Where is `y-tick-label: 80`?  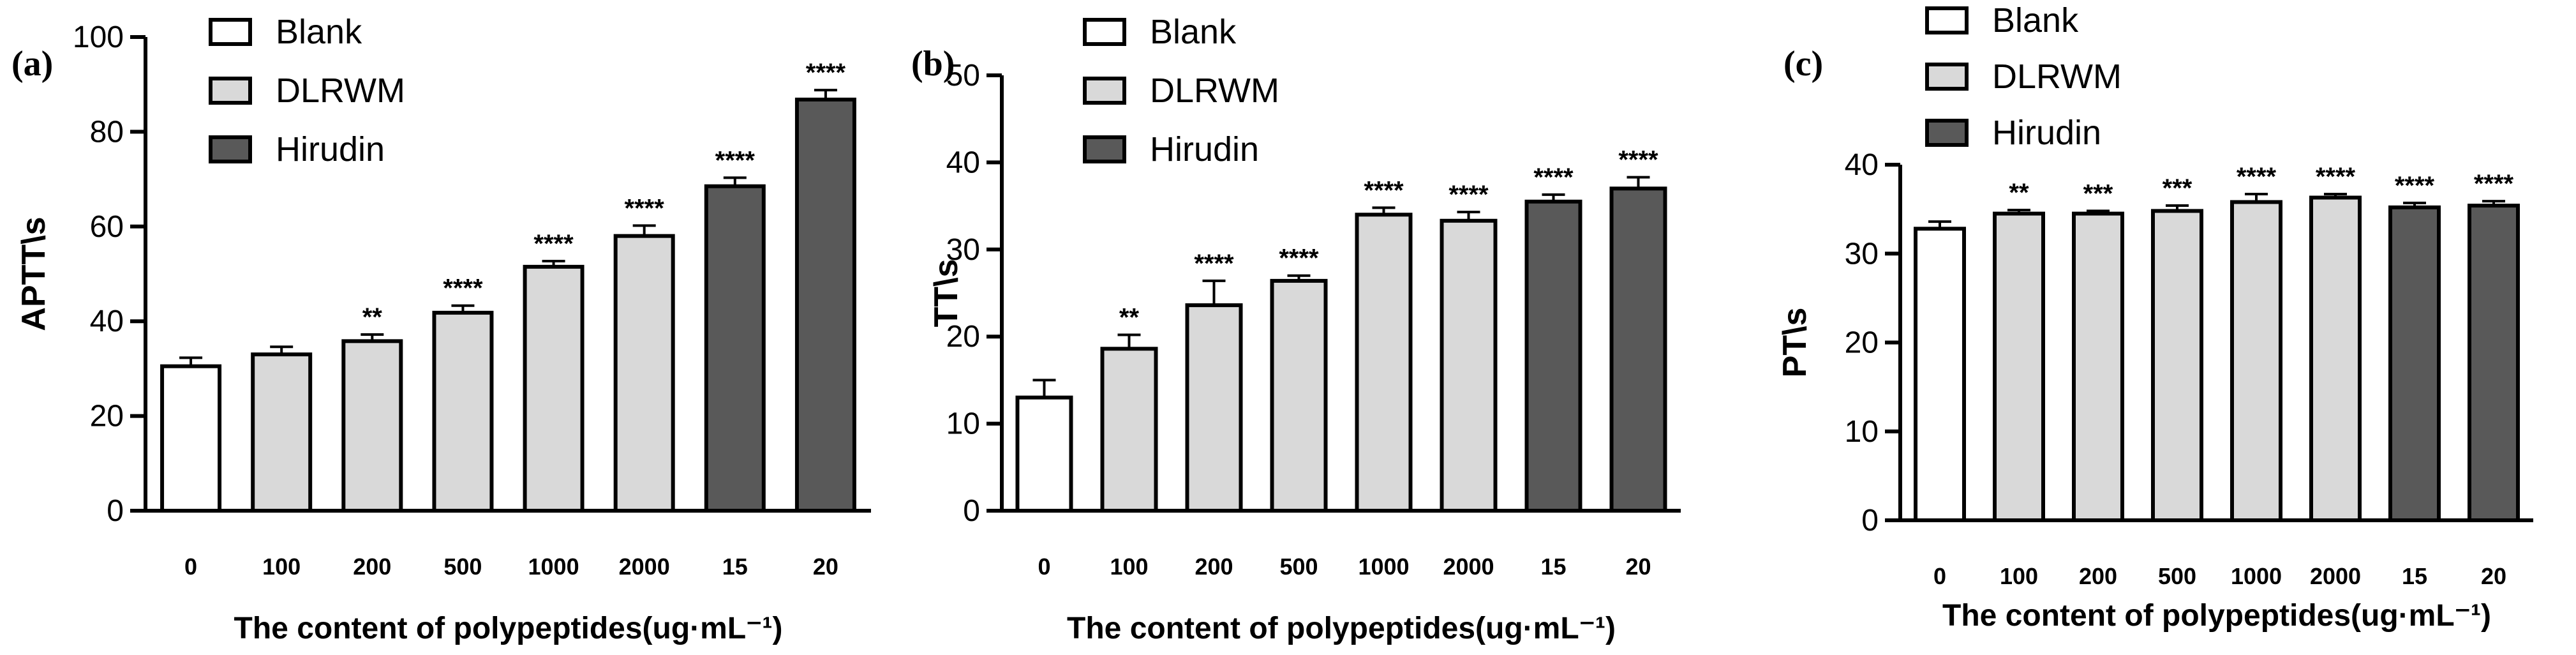 y-tick-label: 80 is located at coordinates (107, 132).